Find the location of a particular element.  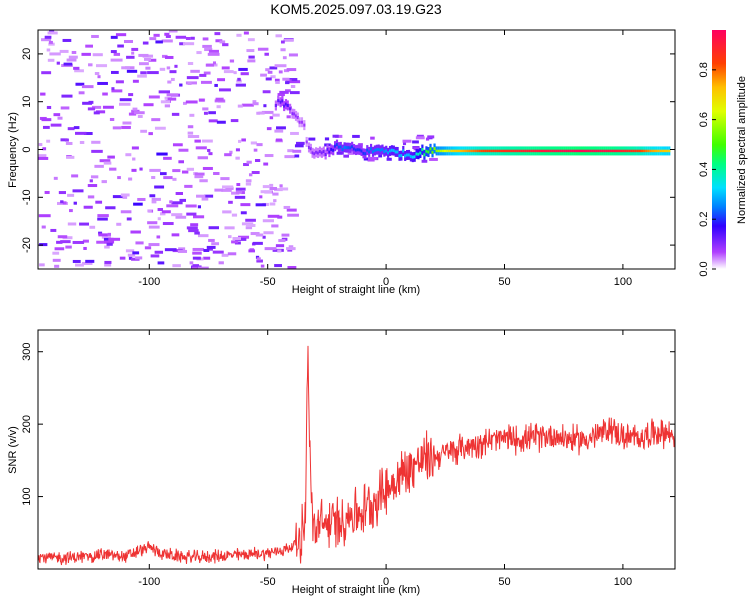

snr-y-axis-label: SNR (v/v) is located at coordinates (13, 450).